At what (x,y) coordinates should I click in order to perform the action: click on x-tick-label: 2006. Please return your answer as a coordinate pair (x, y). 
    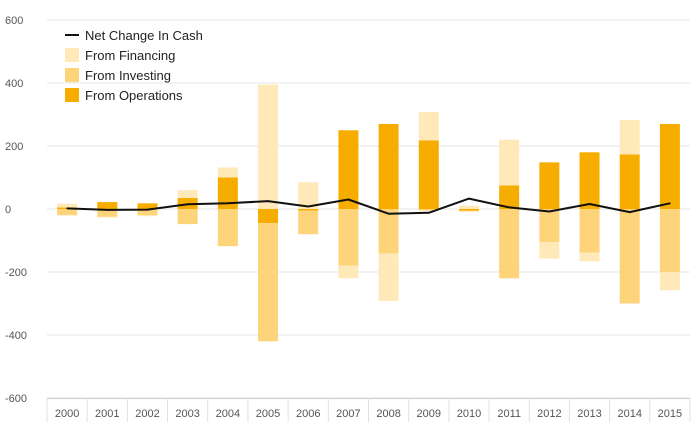
    Looking at the image, I should click on (308, 414).